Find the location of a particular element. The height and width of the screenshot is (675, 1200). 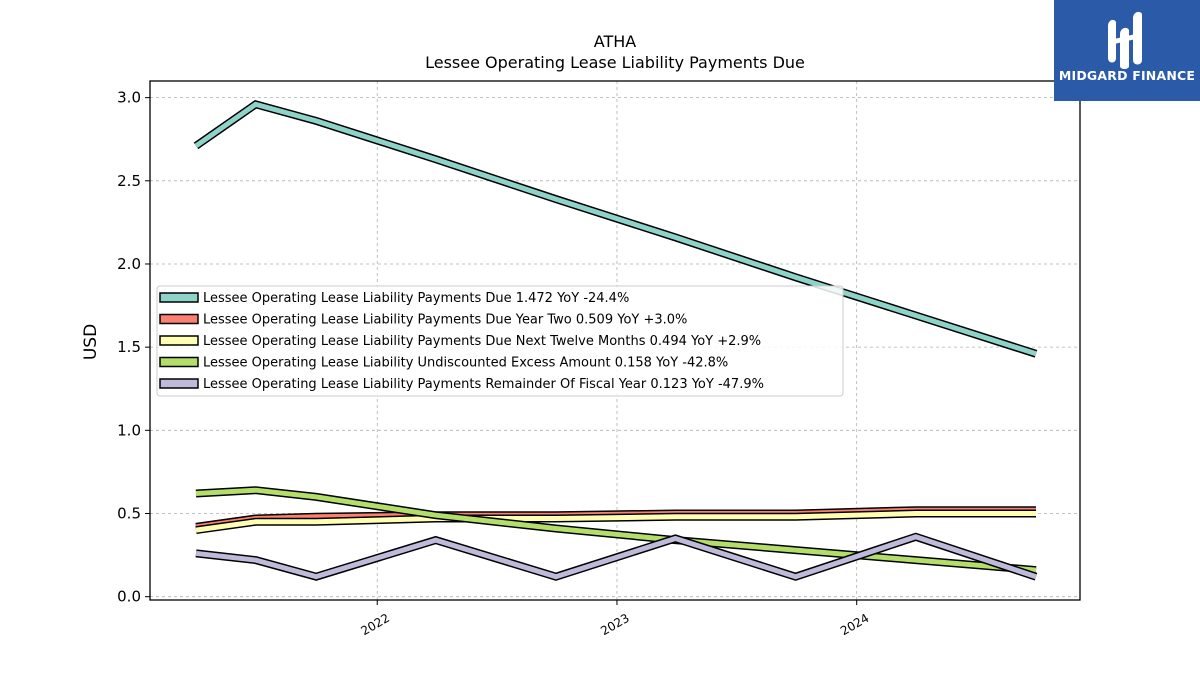

x-tick-label: 2023 is located at coordinates (614, 624).